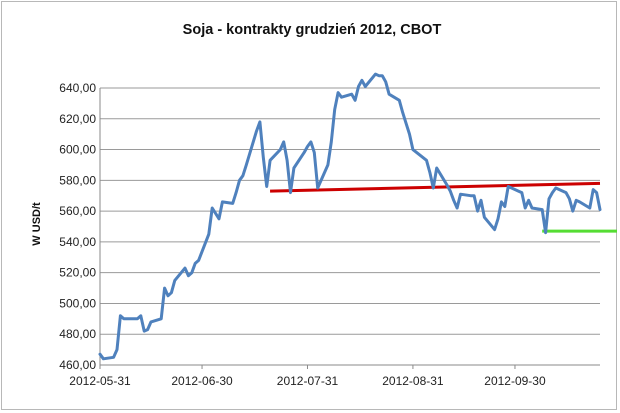 The width and height of the screenshot is (620, 413). Describe the element at coordinates (312, 30) in the screenshot. I see `chart-title: Soja - kontrakty grudzień 2012, CBOT` at that location.